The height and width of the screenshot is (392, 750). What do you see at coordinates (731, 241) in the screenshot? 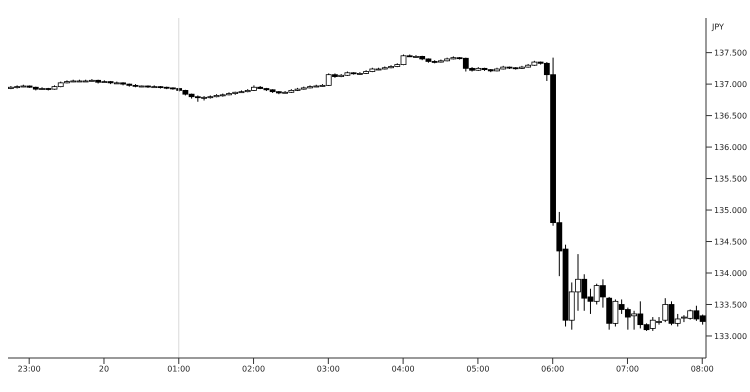
I see `y-tick-label: 134.500` at bounding box center [731, 241].